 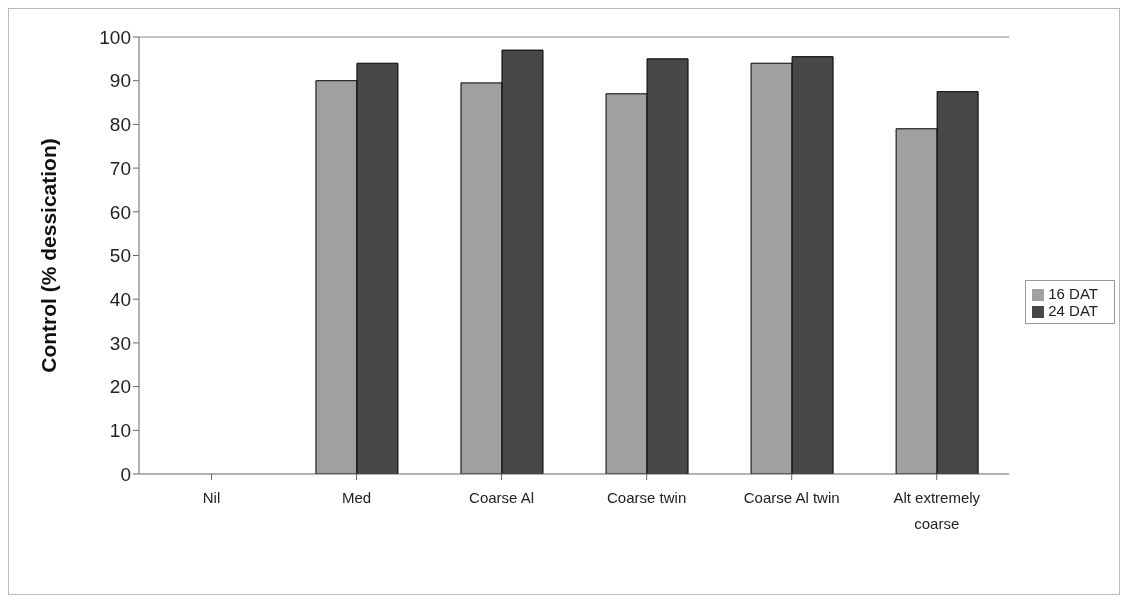 What do you see at coordinates (211, 497) in the screenshot?
I see `x-tick-label: Nil` at bounding box center [211, 497].